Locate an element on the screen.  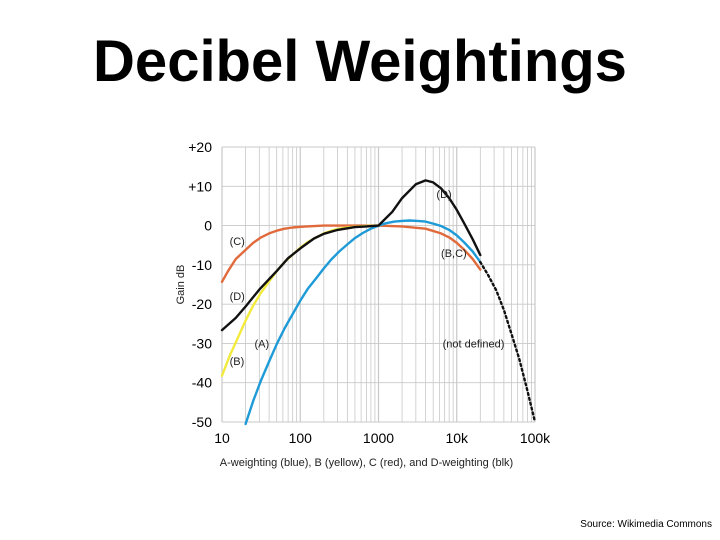
series-line-not-defined is located at coordinates (508, 342).